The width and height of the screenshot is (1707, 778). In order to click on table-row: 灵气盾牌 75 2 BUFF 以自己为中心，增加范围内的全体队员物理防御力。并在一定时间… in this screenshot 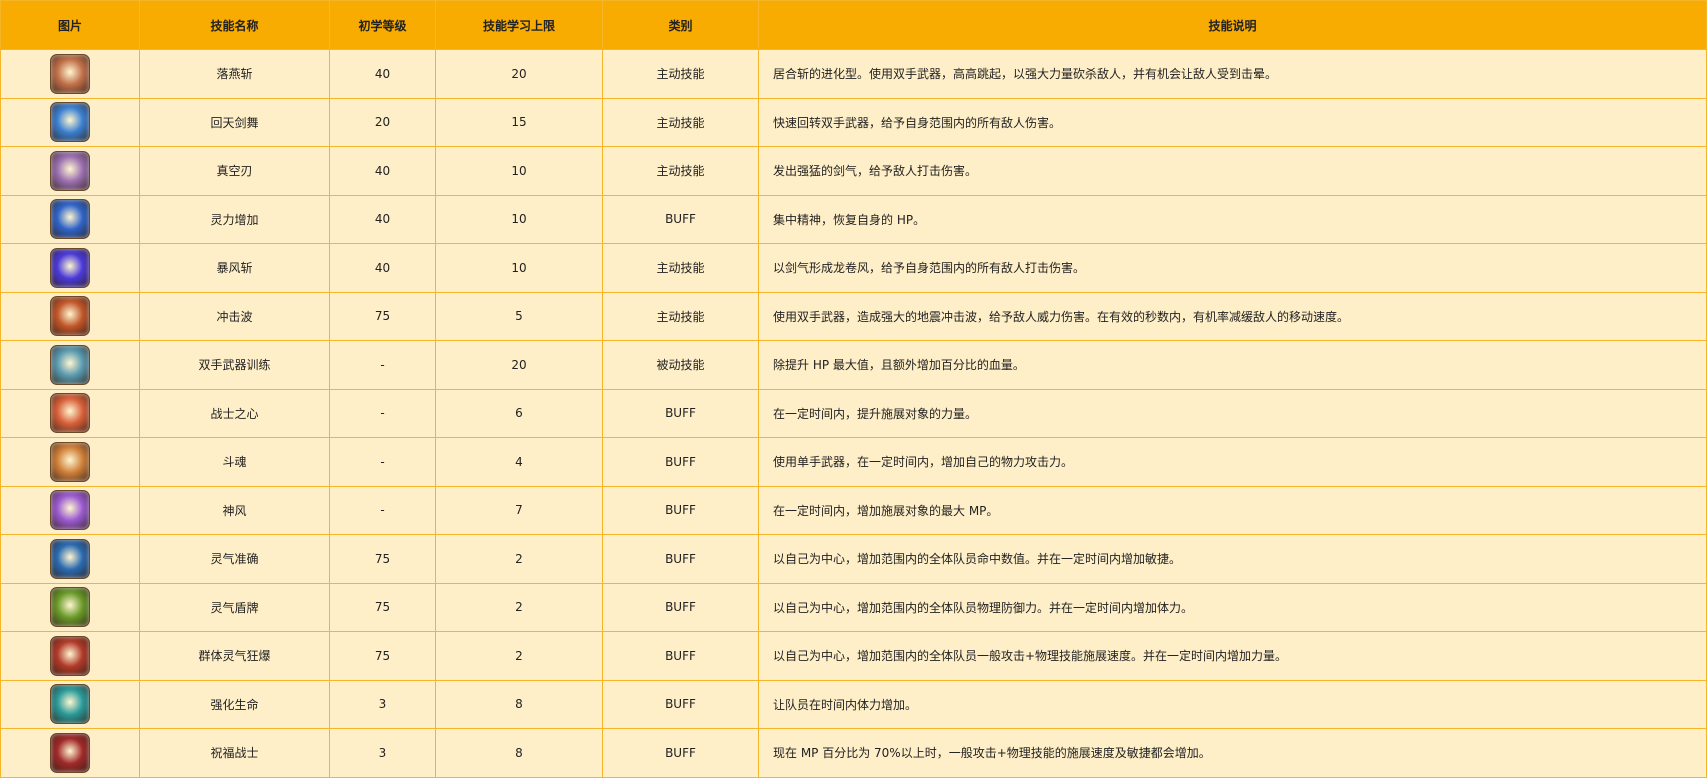, I will do `click(853, 607)`.